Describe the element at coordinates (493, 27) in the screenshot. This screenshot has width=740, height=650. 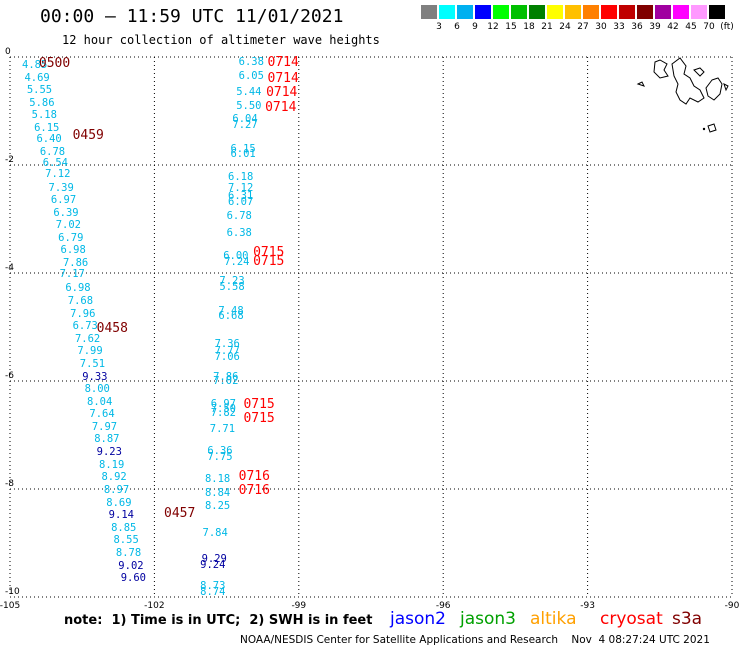
I see `legend-label: 12` at that location.